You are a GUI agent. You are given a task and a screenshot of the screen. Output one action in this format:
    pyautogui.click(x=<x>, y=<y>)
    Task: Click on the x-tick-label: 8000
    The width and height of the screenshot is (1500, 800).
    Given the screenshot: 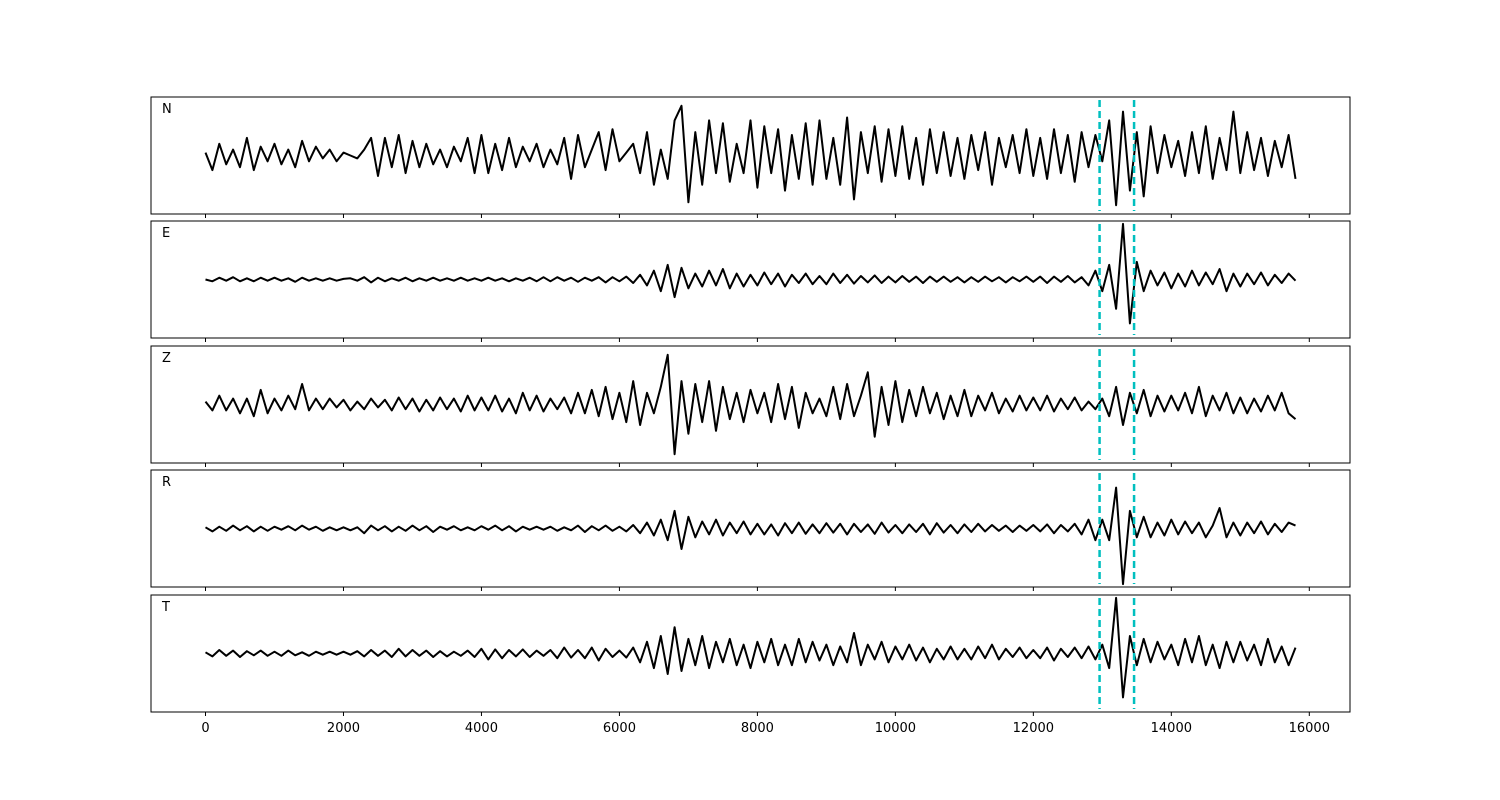 What is the action you would take?
    pyautogui.click(x=757, y=728)
    